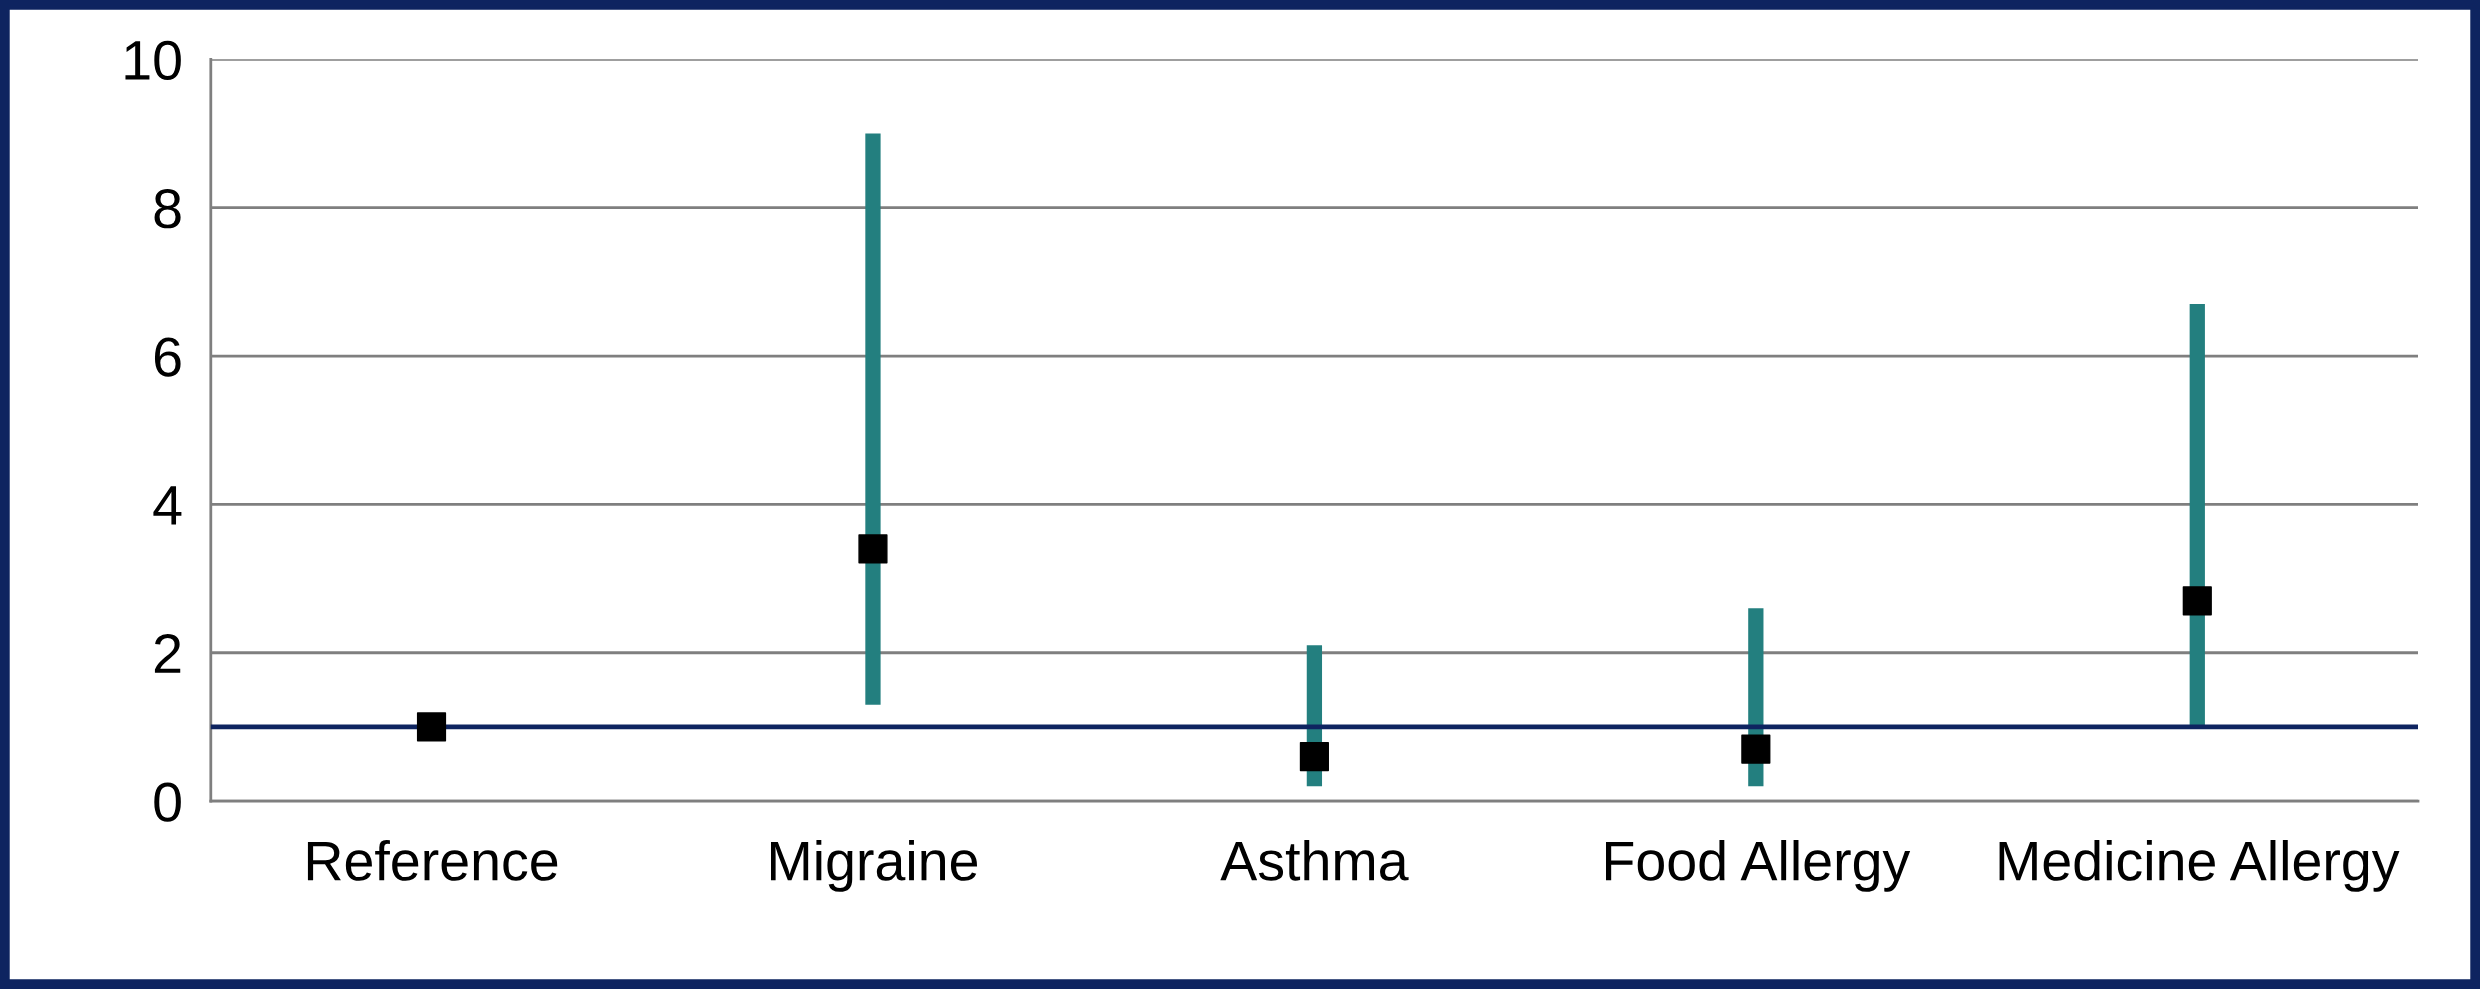 This screenshot has height=989, width=2480. I want to click on y-tick-label: 6, so click(167, 357).